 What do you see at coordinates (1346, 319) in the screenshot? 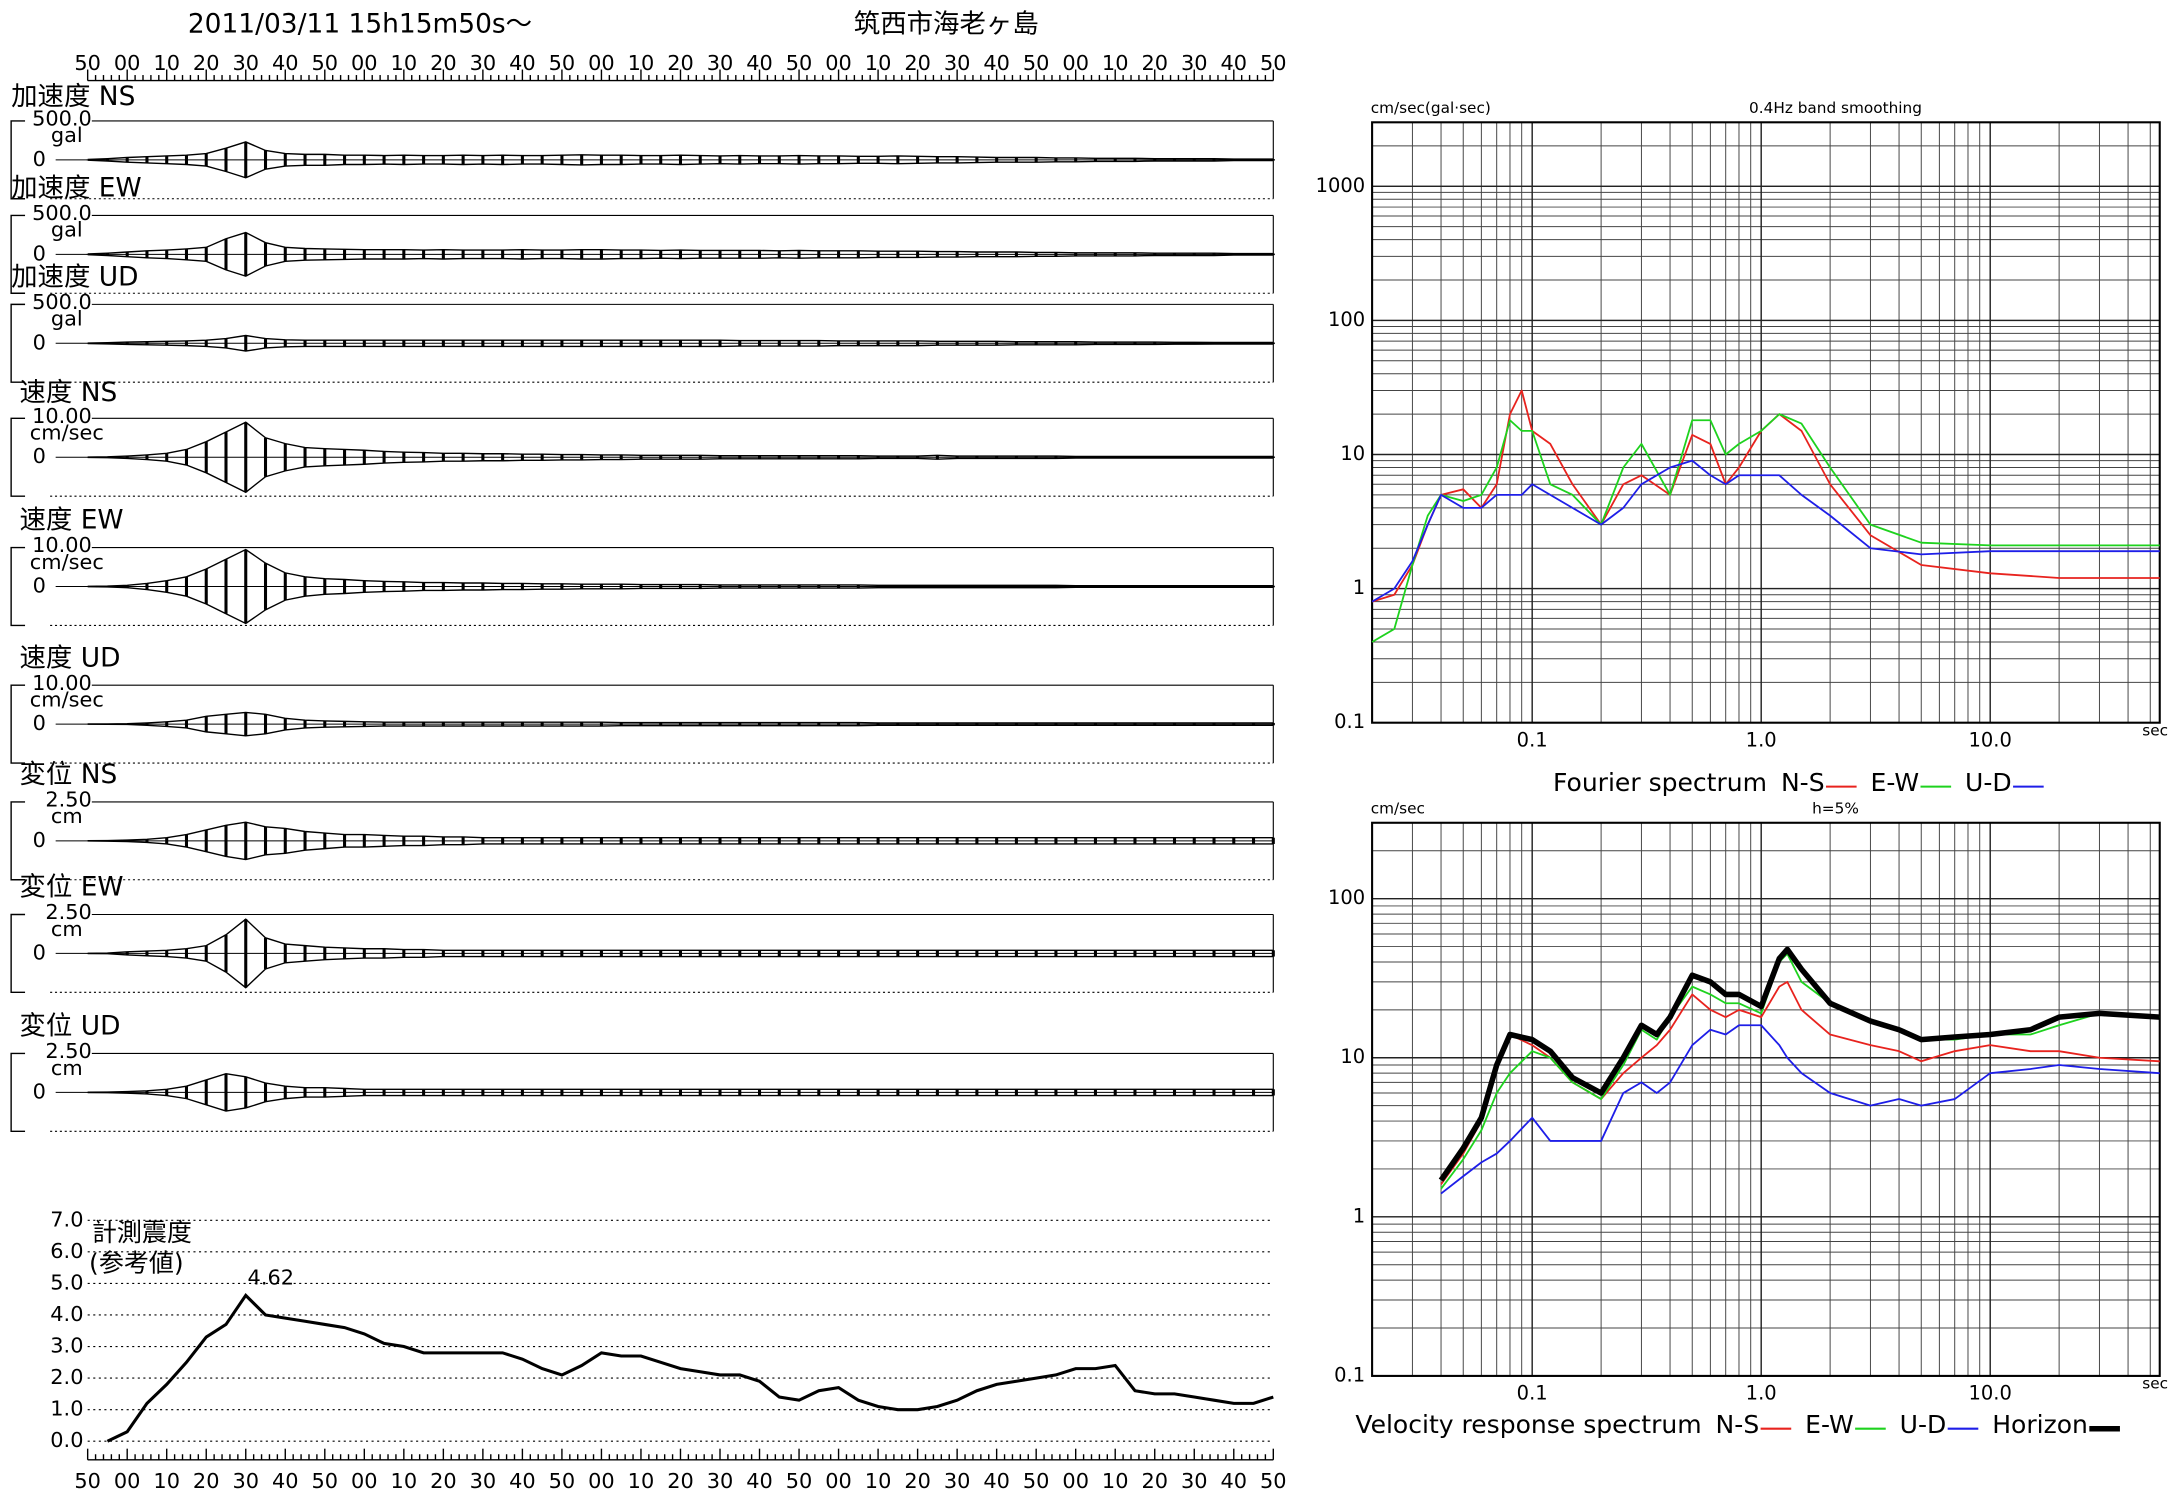
I see `y-tick-label: 100` at bounding box center [1346, 319].